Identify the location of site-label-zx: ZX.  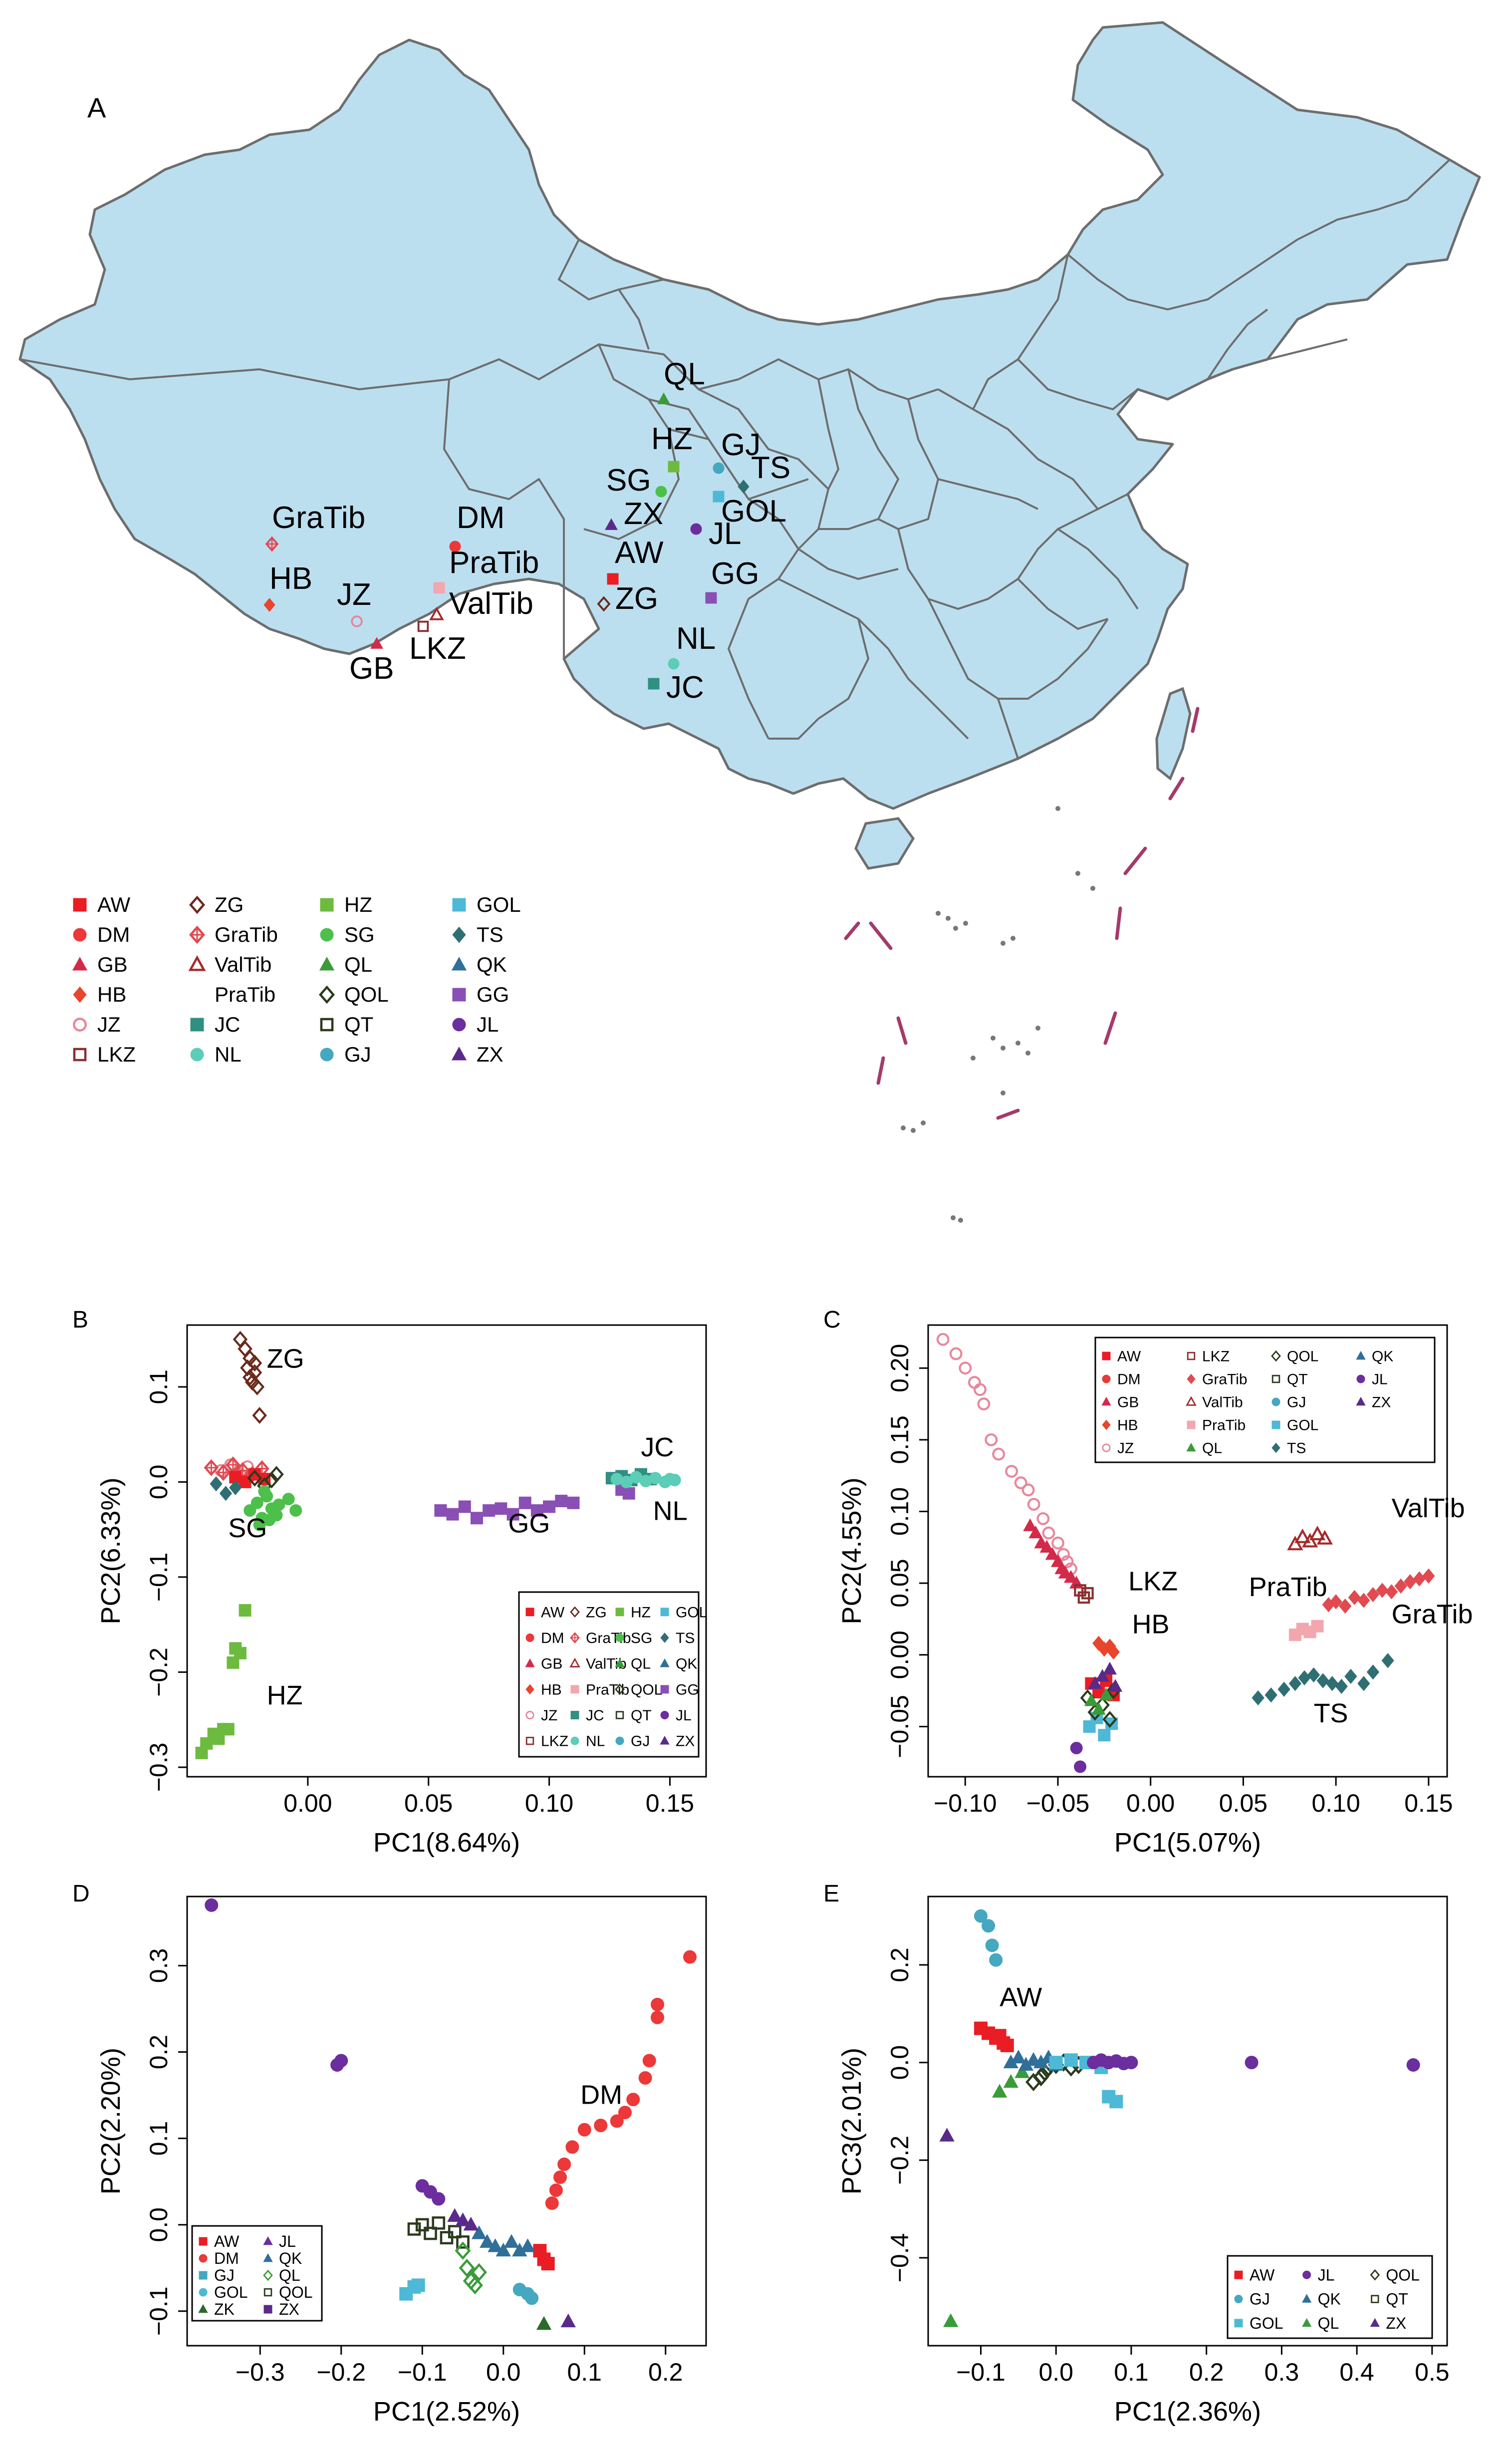
(643, 514).